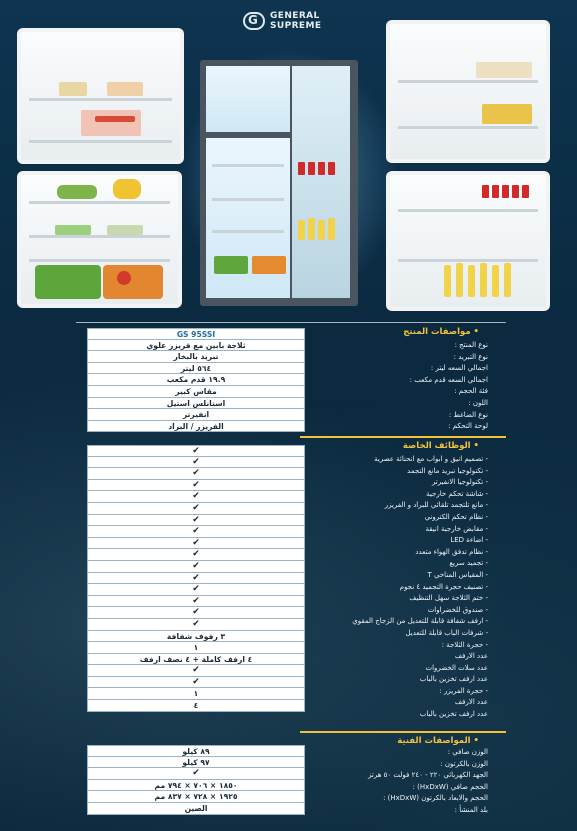 The image size is (577, 831). I want to click on brand-line2: SUPREME, so click(296, 26).